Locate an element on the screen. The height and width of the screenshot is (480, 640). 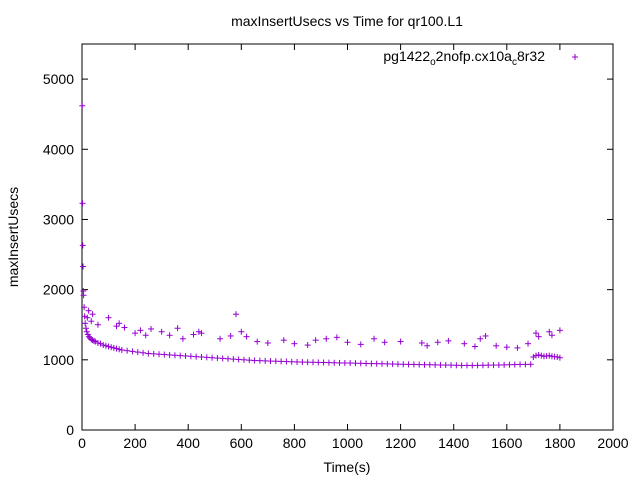
y-tick-label: 0 is located at coordinates (70, 430).